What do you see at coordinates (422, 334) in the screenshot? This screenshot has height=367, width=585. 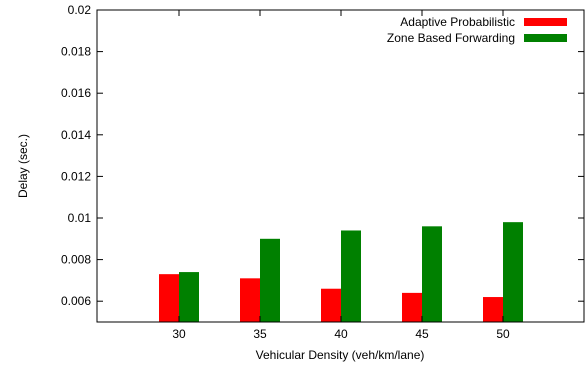 I see `x-tick-label: 45` at bounding box center [422, 334].